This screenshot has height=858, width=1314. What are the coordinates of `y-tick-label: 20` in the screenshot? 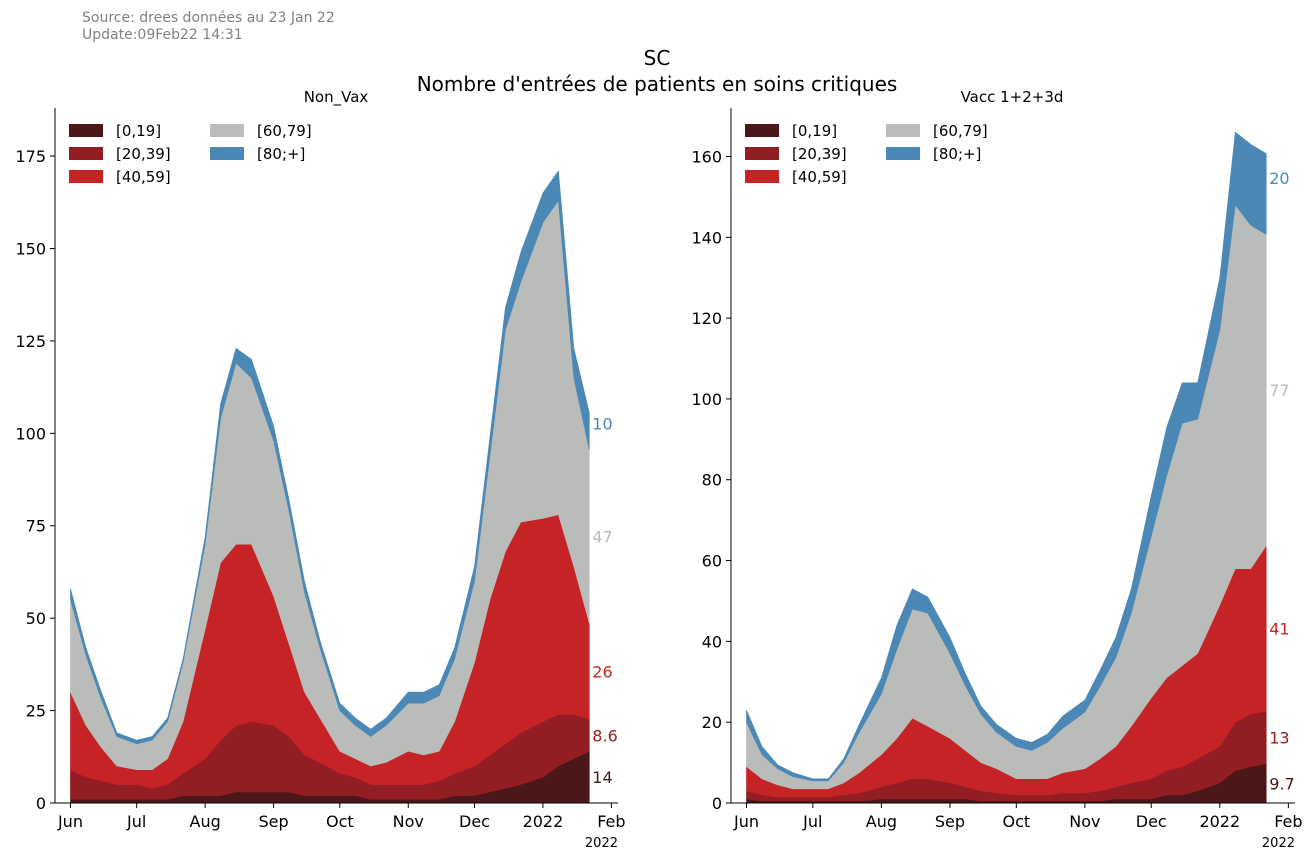 It's located at (712, 722).